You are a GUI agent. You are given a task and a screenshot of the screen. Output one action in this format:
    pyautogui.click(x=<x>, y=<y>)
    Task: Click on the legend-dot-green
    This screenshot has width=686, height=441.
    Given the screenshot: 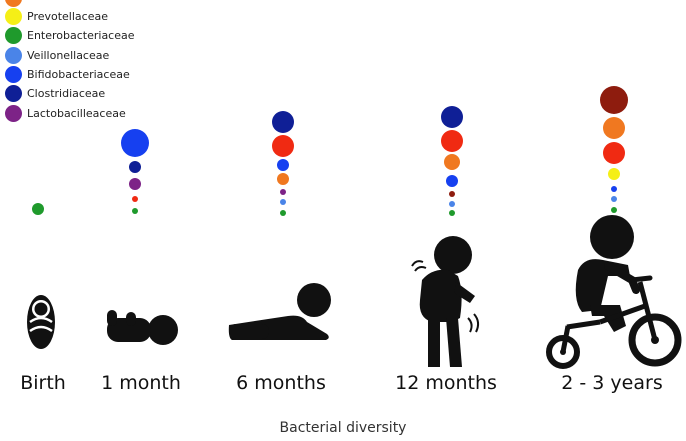 What is the action you would take?
    pyautogui.click(x=13, y=35)
    